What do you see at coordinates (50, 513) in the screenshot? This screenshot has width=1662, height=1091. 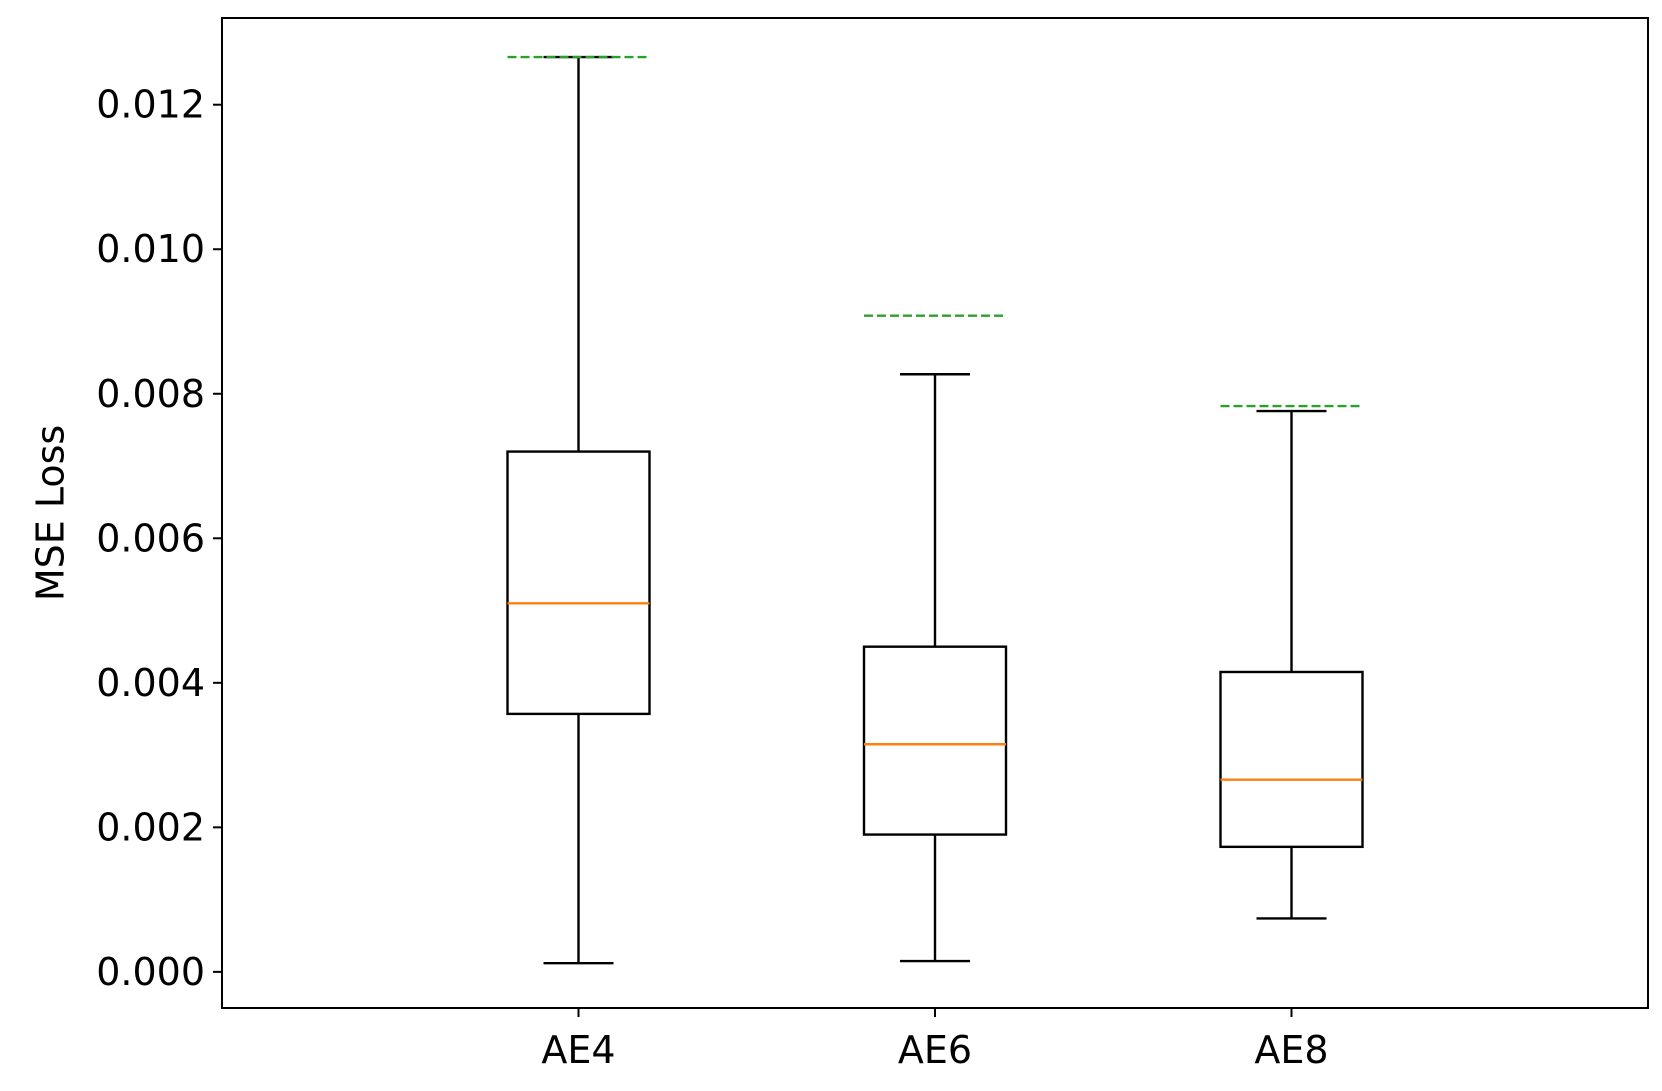 I see `y-axis-label: MSE Loss` at bounding box center [50, 513].